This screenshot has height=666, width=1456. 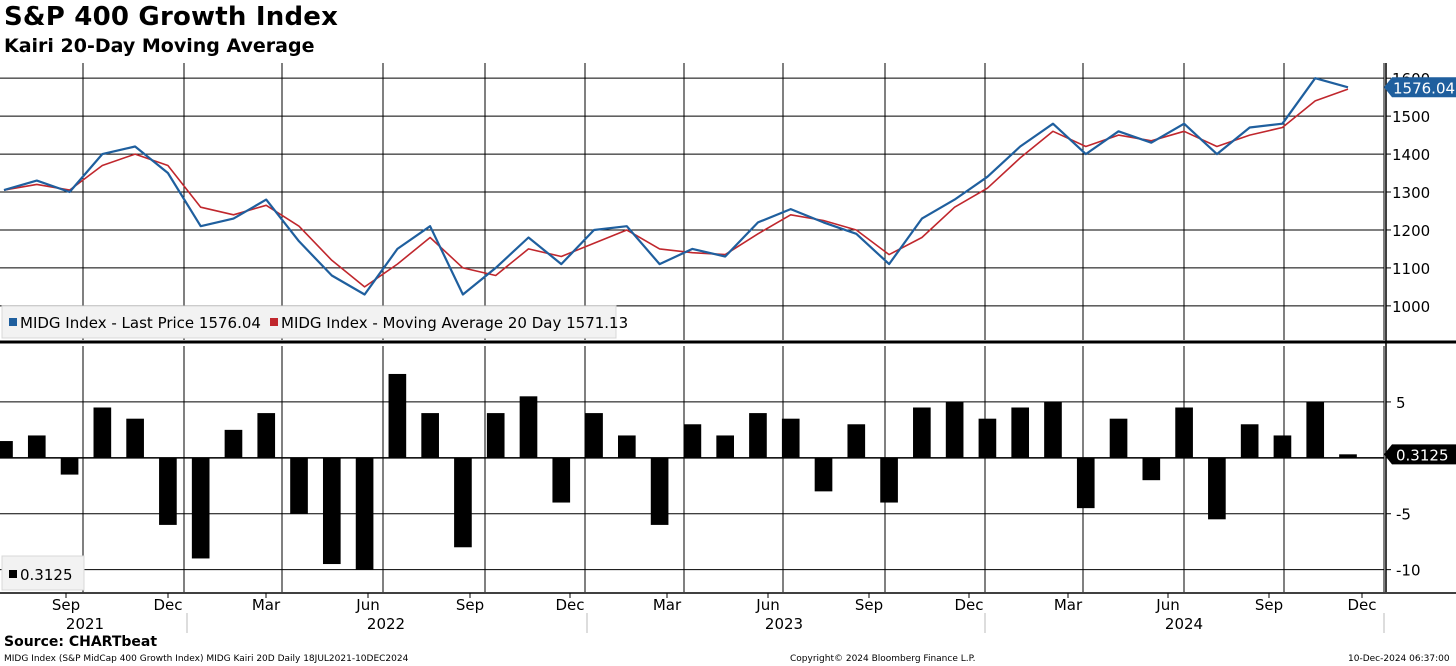 What do you see at coordinates (1411, 155) in the screenshot?
I see `y-tick-label: 1400` at bounding box center [1411, 155].